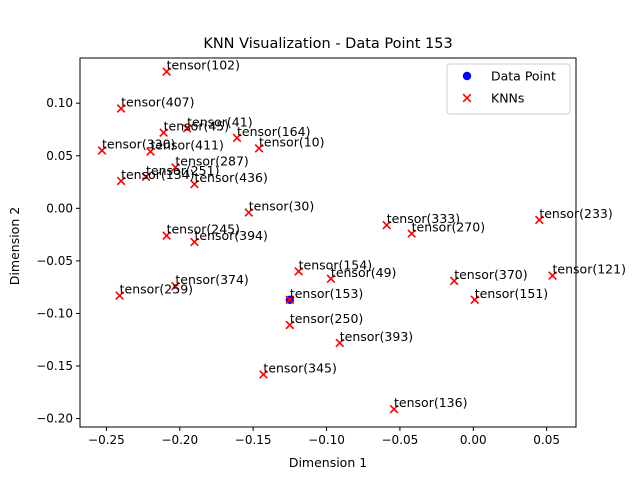  I want to click on x-axis-label: Dimension 1, so click(328, 462).